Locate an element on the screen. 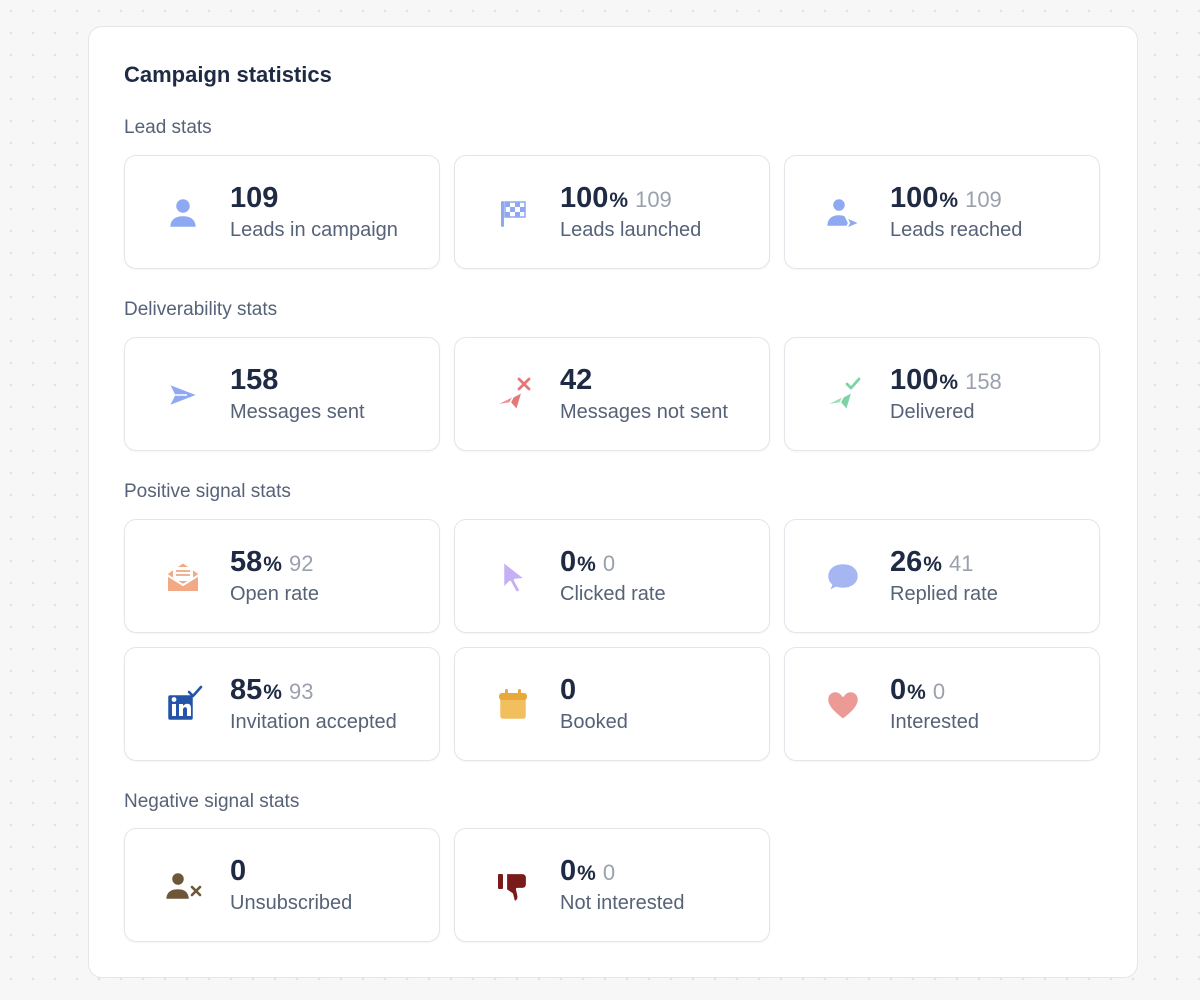  person-icon is located at coordinates (183, 213).